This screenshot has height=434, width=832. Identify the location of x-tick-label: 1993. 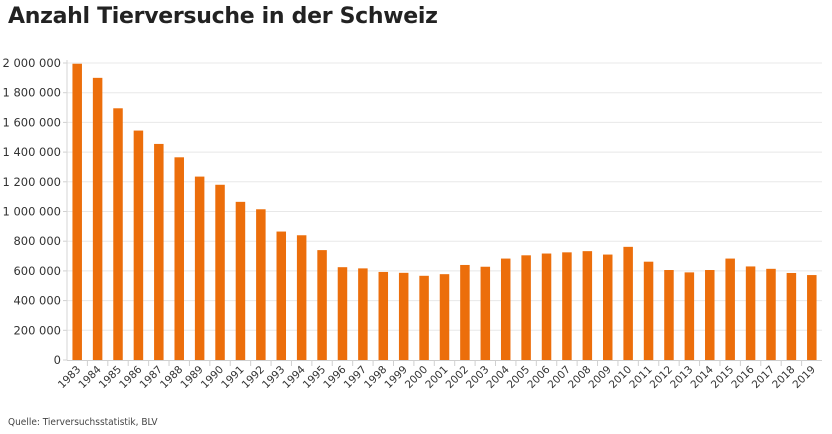
(273, 377).